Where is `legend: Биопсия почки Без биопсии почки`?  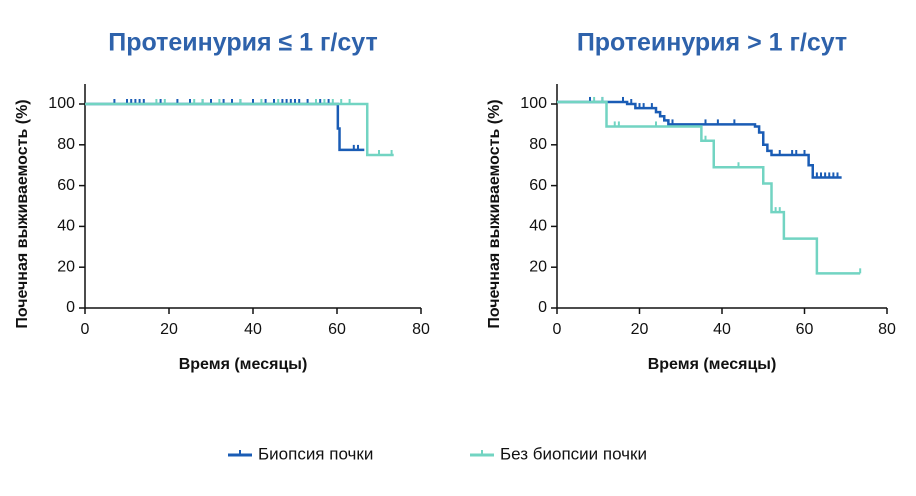 legend: Биопсия почки Без биопсии почки is located at coordinates (437, 453).